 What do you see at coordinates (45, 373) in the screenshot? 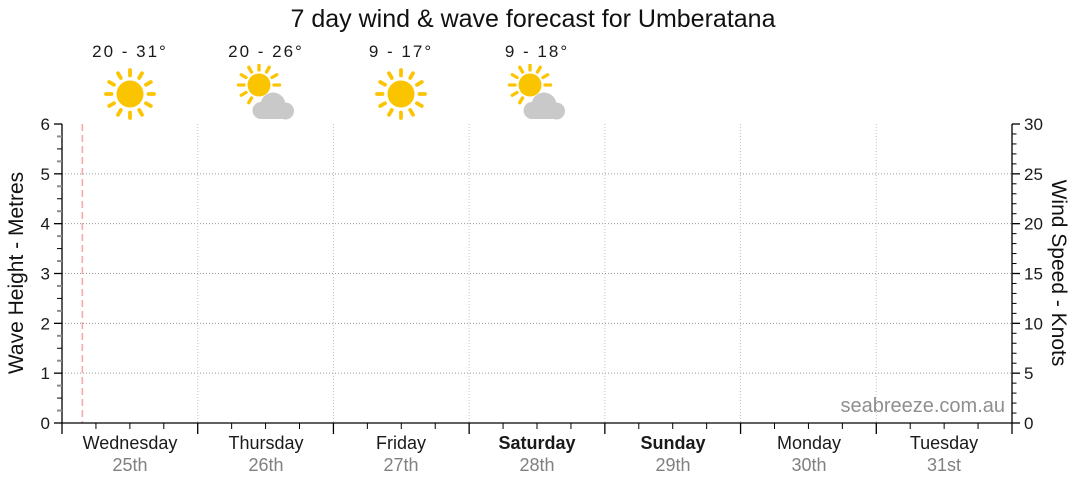
I see `left-axis-tick-label: 1` at bounding box center [45, 373].